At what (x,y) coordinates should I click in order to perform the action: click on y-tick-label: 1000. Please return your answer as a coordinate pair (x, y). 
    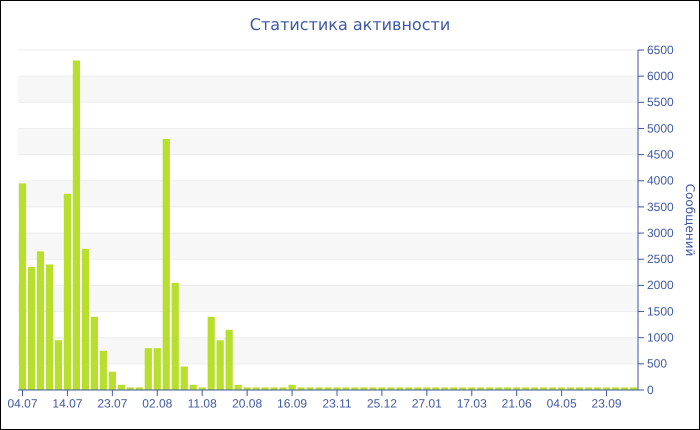
    Looking at the image, I should click on (660, 337).